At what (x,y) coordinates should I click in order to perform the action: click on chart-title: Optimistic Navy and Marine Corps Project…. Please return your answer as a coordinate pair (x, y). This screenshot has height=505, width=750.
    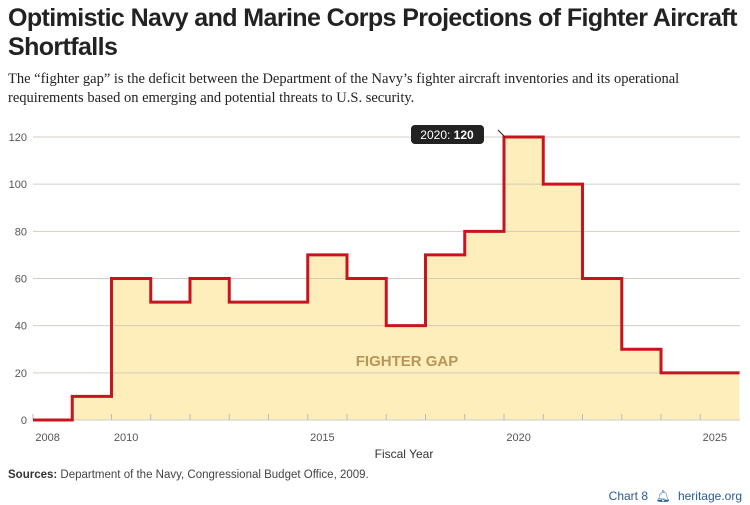
    Looking at the image, I should click on (372, 32).